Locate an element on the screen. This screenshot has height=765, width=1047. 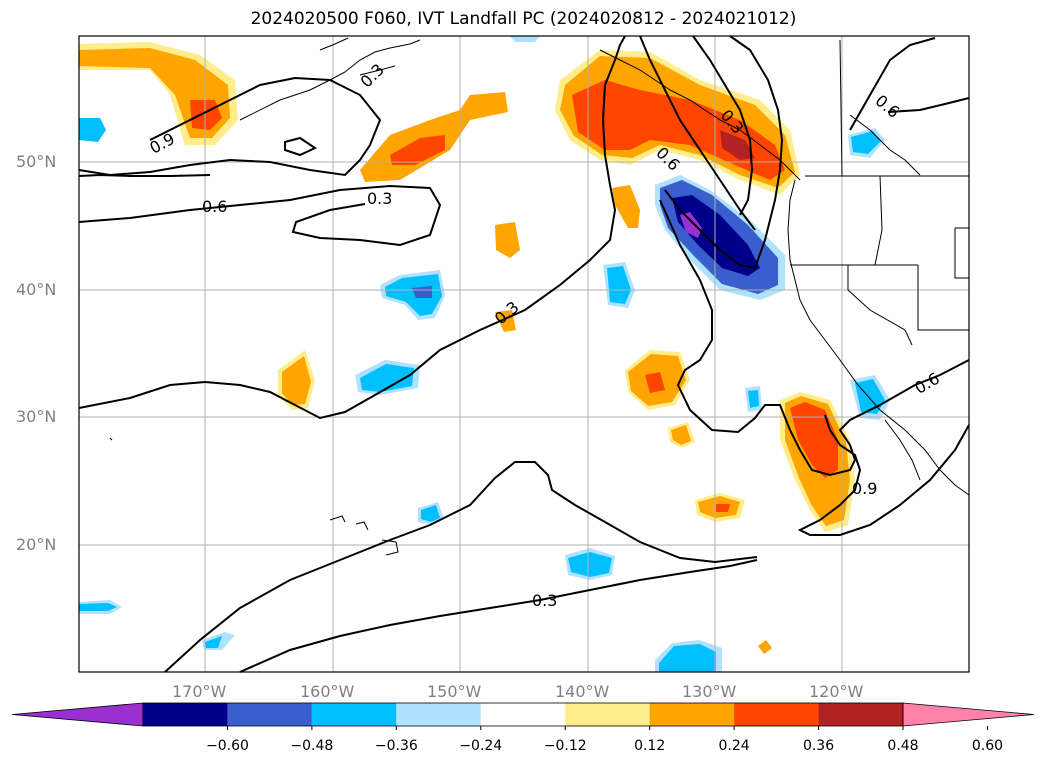
colorbar-tick-label: −0.12 is located at coordinates (565, 746).